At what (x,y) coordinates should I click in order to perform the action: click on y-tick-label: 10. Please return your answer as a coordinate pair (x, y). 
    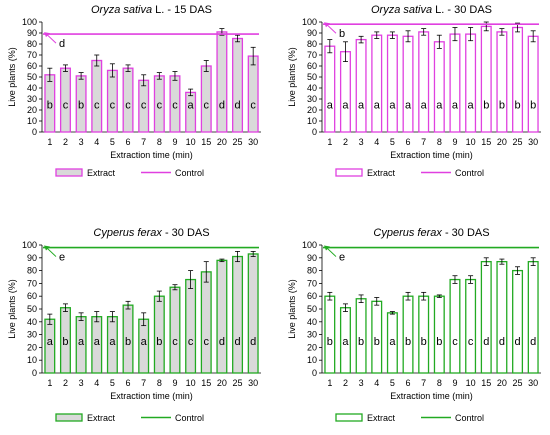
    Looking at the image, I should click on (312, 360).